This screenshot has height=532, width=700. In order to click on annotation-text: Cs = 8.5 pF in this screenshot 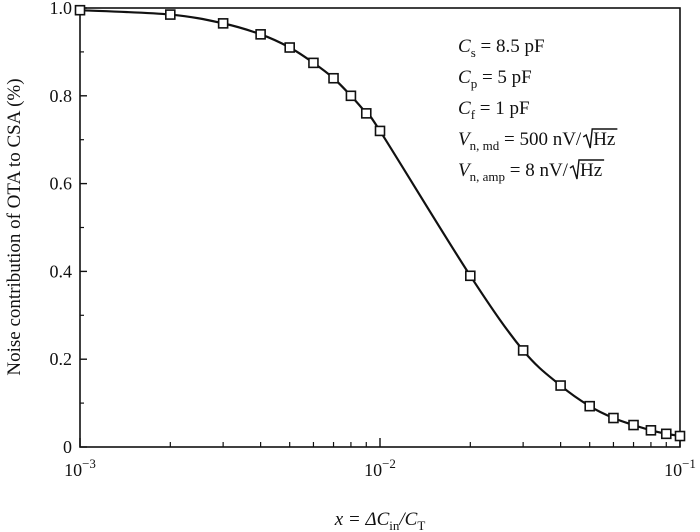, I will do `click(501, 48)`.